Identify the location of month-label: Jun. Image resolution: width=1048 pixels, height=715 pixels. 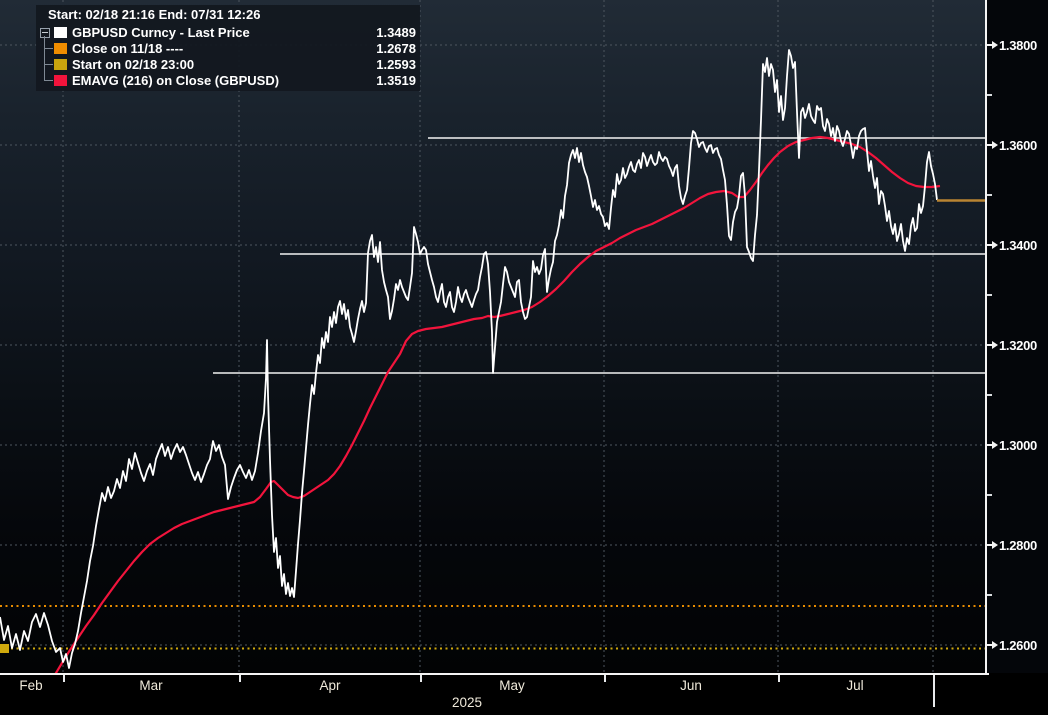
(691, 685).